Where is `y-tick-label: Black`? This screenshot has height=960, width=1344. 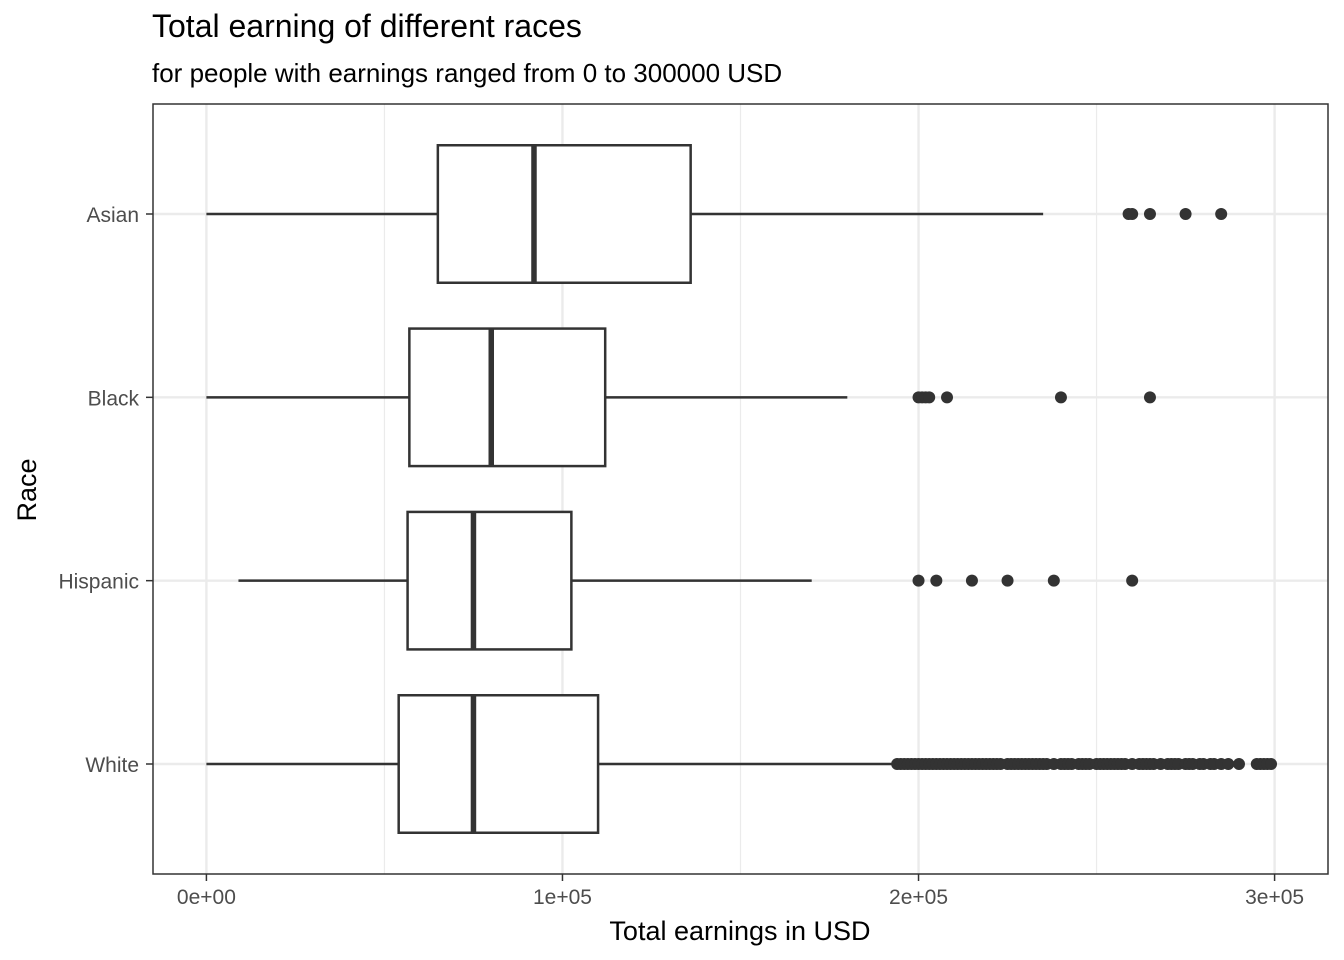 y-tick-label: Black is located at coordinates (114, 398).